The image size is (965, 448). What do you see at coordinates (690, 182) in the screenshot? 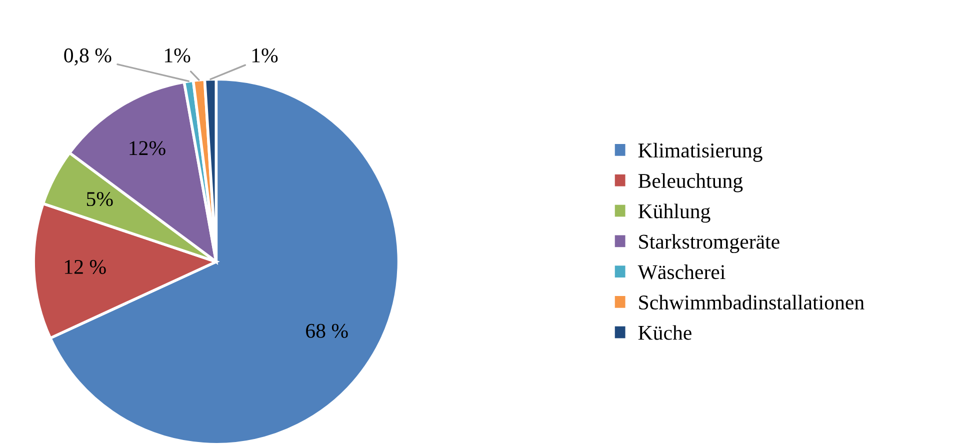
I see `legend-label: Beleuchtung` at bounding box center [690, 182].